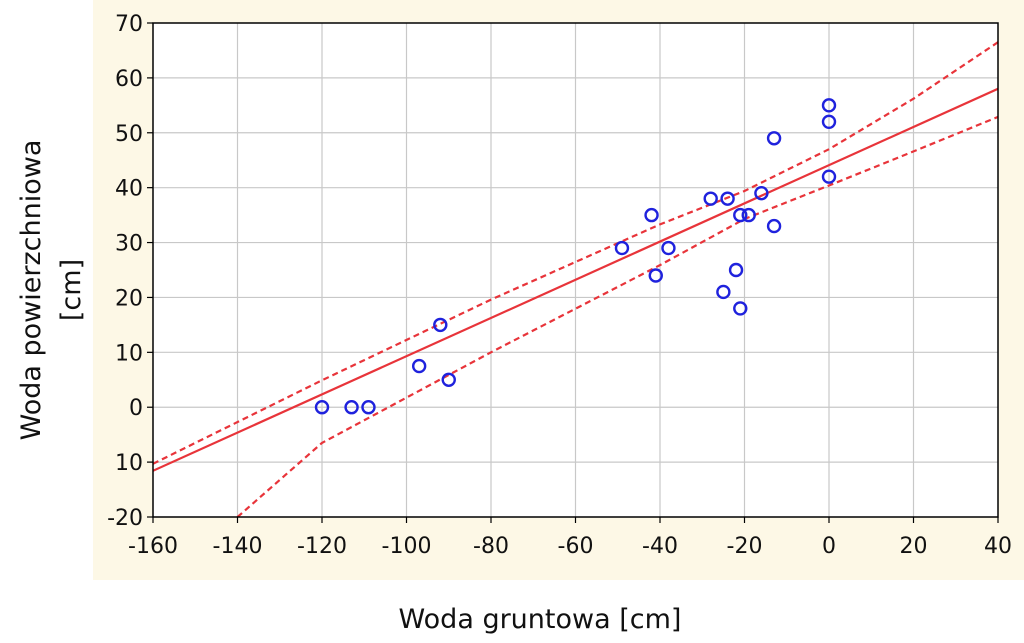 The height and width of the screenshot is (643, 1024). I want to click on y-axis-ticks: -20 10 0 10 20 30 40 50 60 70, so click(130, 271).